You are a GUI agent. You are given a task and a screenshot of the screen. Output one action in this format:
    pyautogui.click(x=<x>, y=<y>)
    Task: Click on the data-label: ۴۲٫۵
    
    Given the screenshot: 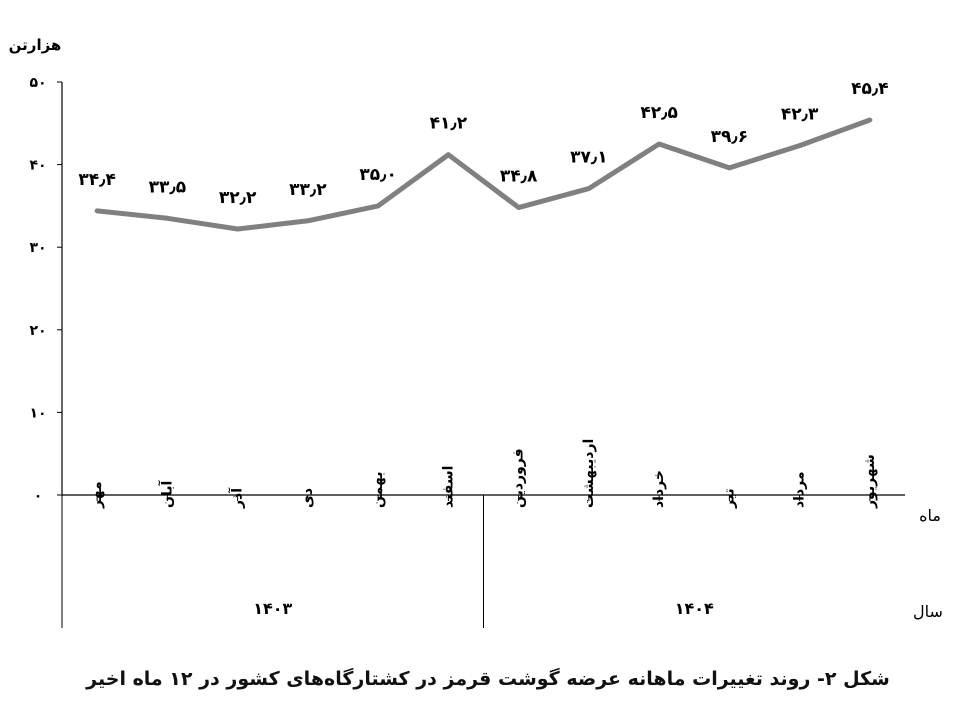 What is the action you would take?
    pyautogui.click(x=658, y=113)
    